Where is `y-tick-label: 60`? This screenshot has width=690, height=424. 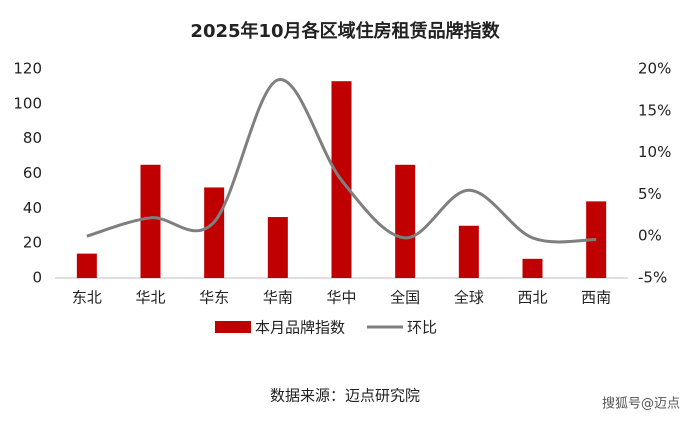
y-tick-label: 60 is located at coordinates (32, 173).